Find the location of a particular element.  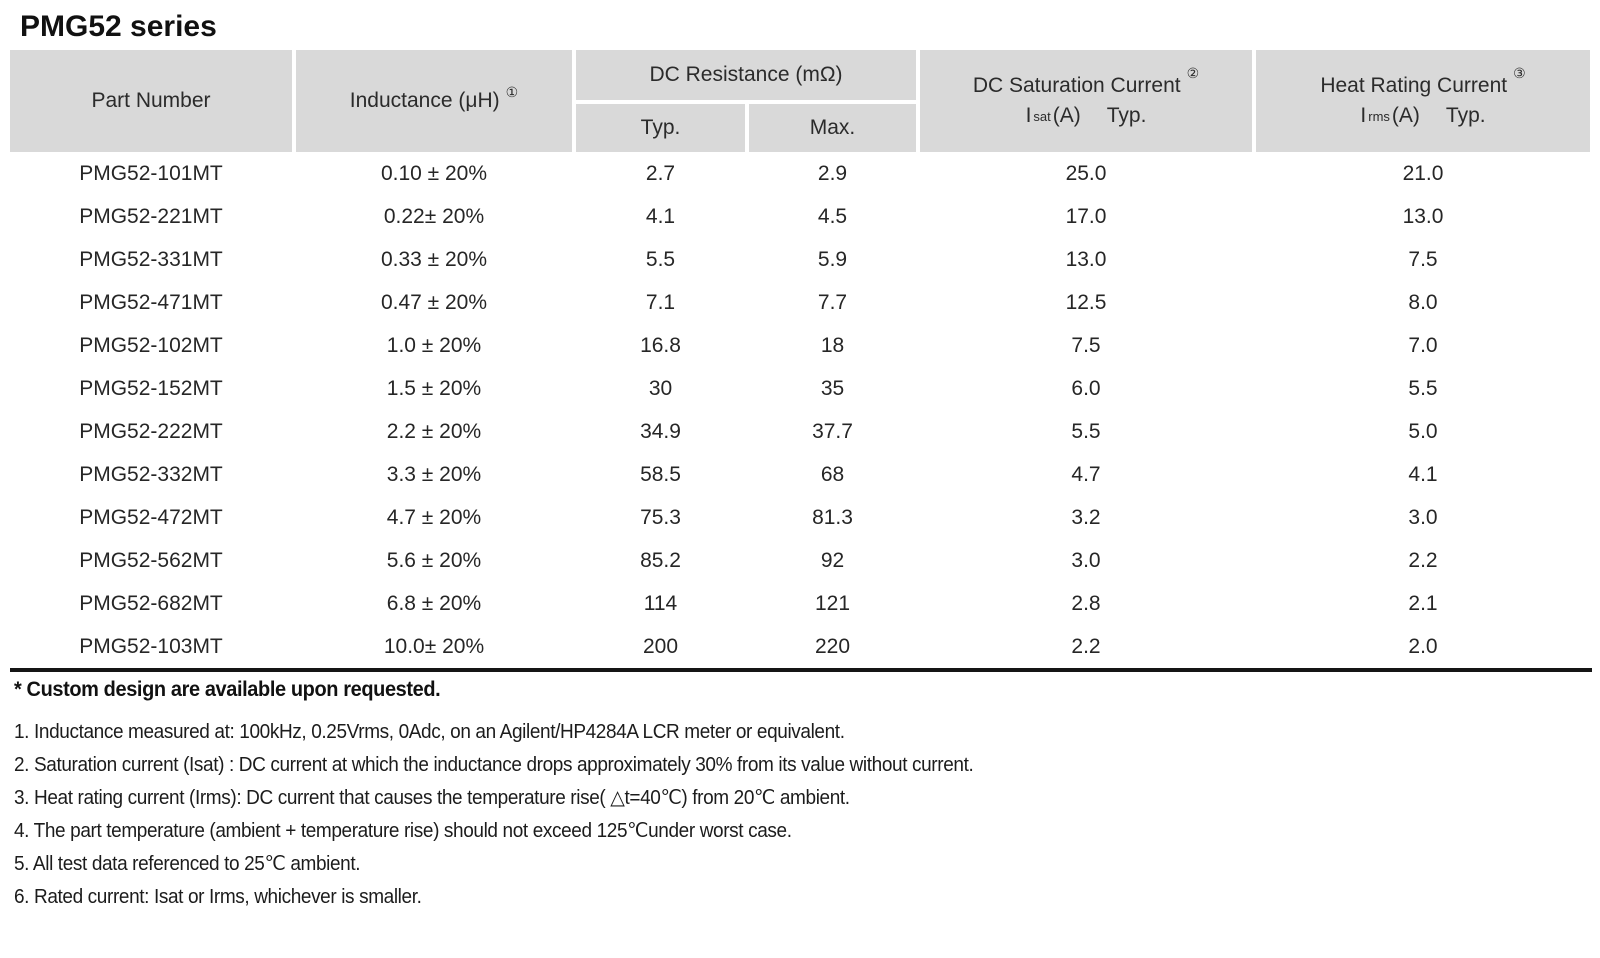

header-heat-rating-units: I rms (A) Typ. is located at coordinates (1422, 116).